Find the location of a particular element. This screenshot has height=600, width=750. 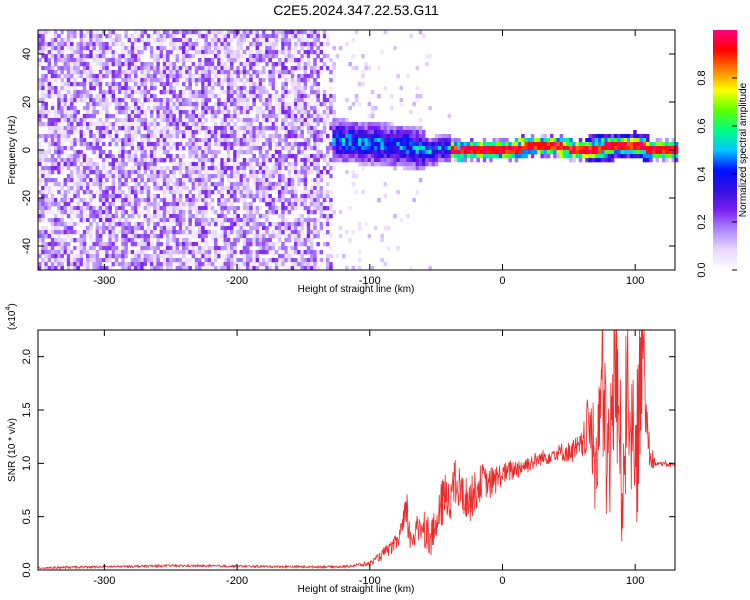

x-tick-label: -100 is located at coordinates (370, 281).